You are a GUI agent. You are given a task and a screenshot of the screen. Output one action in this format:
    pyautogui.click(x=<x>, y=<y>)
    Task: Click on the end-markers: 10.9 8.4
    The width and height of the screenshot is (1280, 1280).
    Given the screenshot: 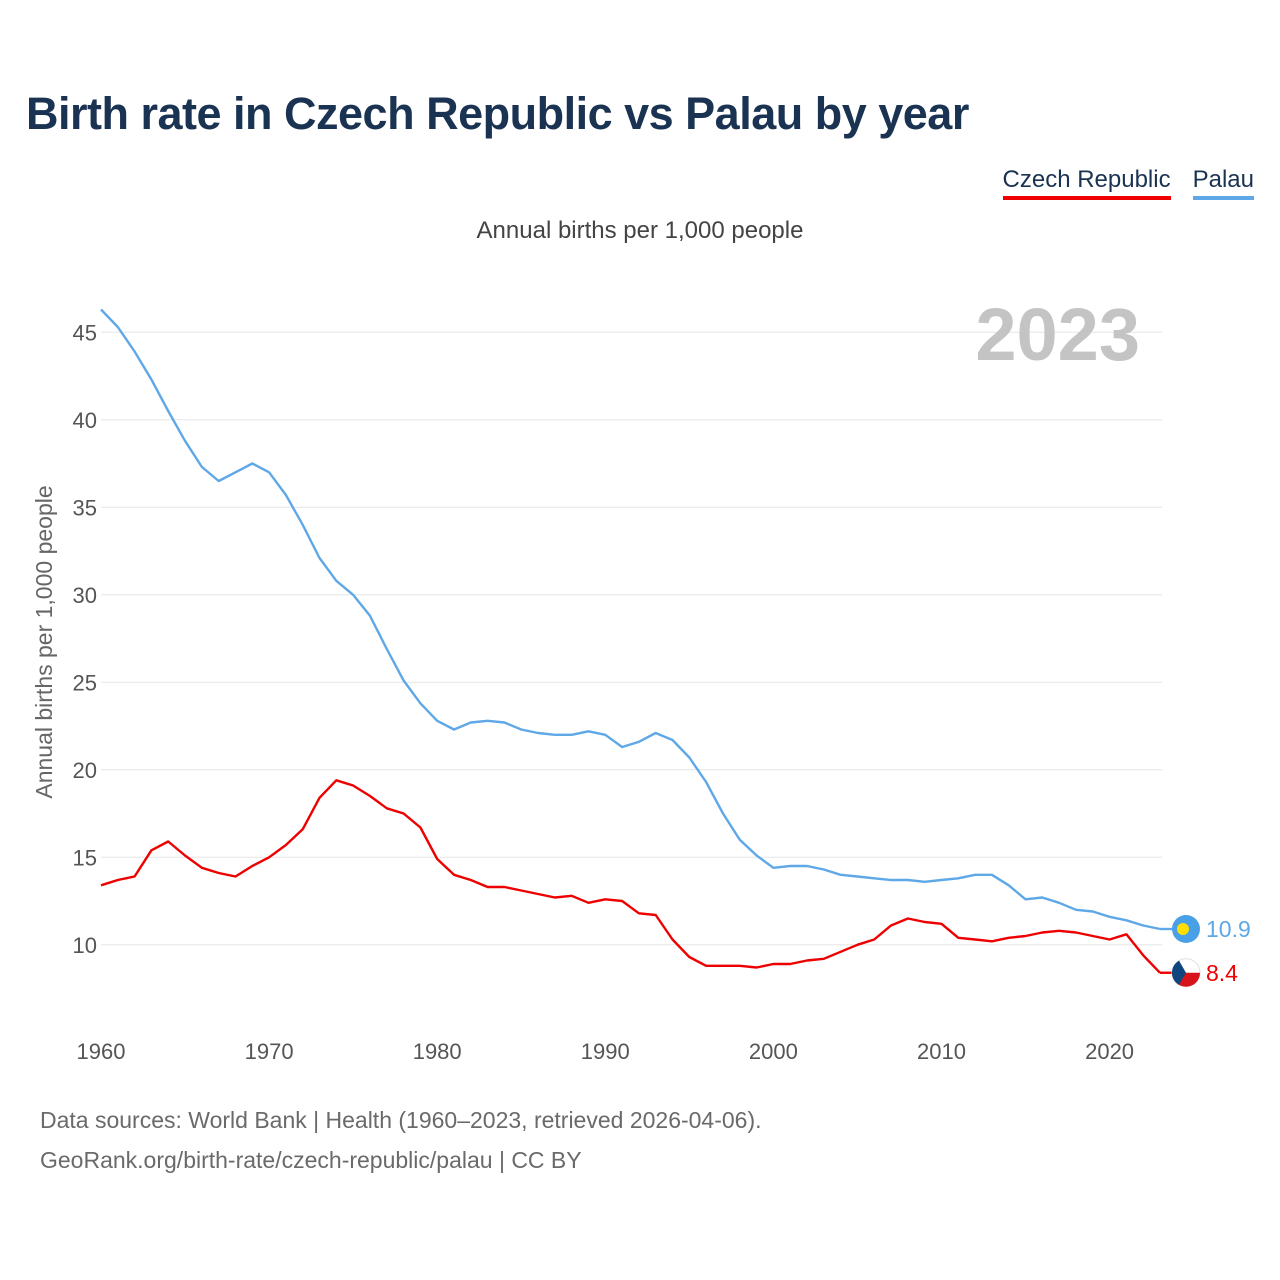 What is the action you would take?
    pyautogui.click(x=1205, y=951)
    